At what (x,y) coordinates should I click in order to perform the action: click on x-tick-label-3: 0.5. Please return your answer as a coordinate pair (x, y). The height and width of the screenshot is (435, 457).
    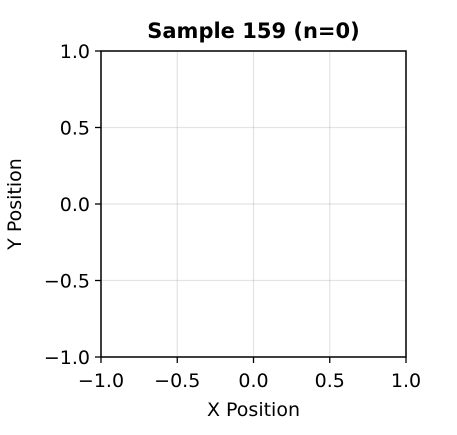
    Looking at the image, I should click on (330, 381).